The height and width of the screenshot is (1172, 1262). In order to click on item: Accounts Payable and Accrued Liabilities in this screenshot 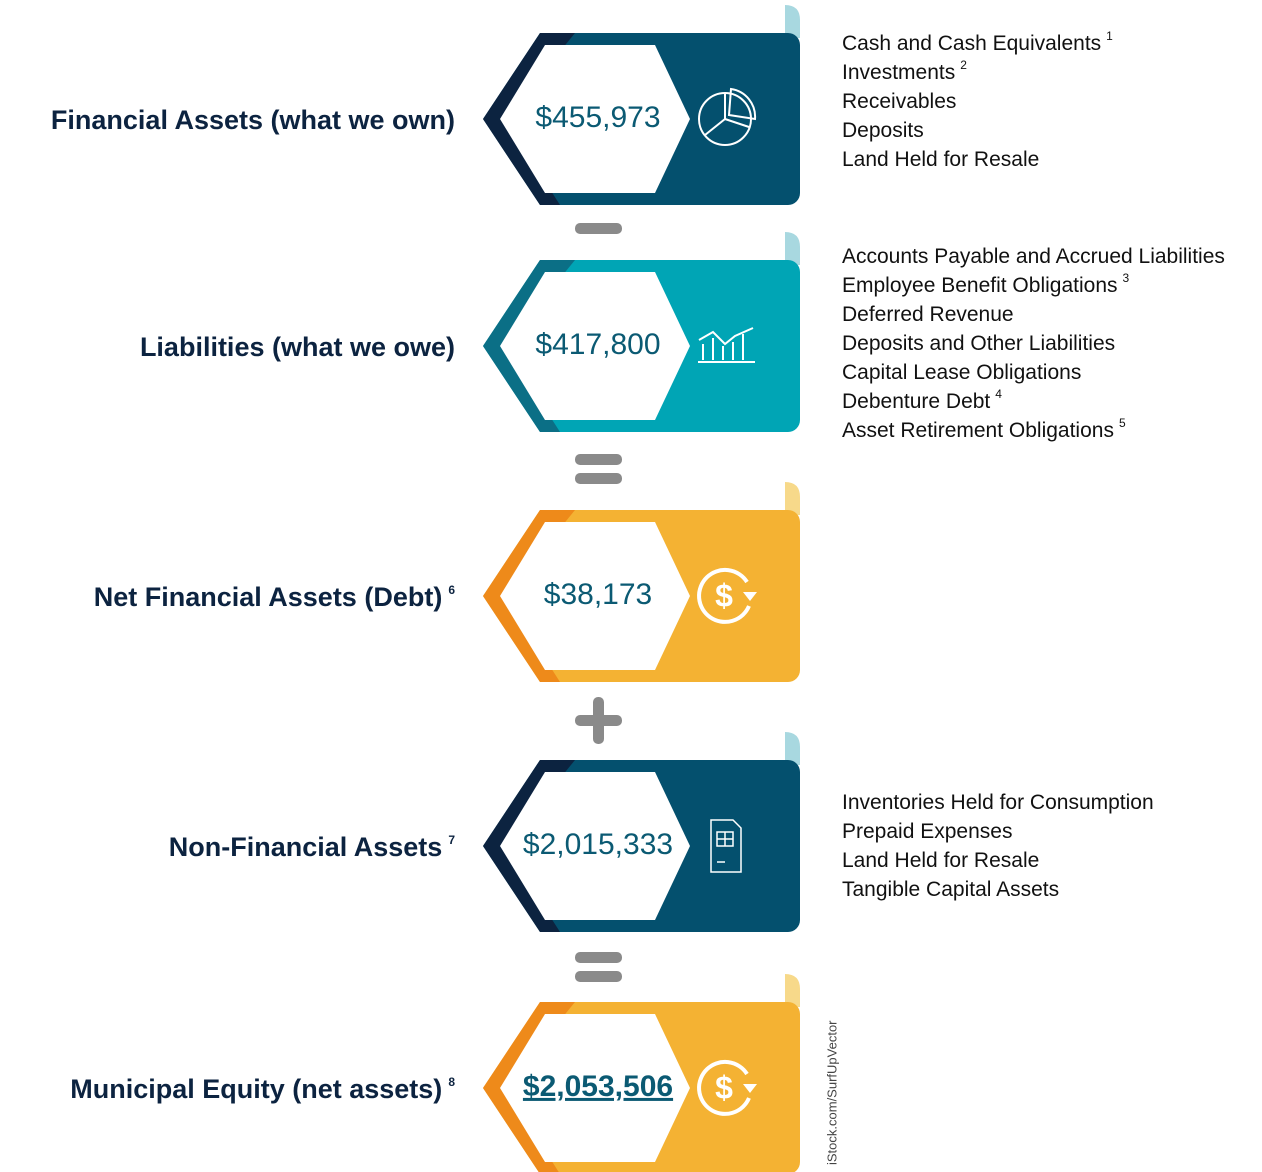, I will do `click(1033, 256)`.